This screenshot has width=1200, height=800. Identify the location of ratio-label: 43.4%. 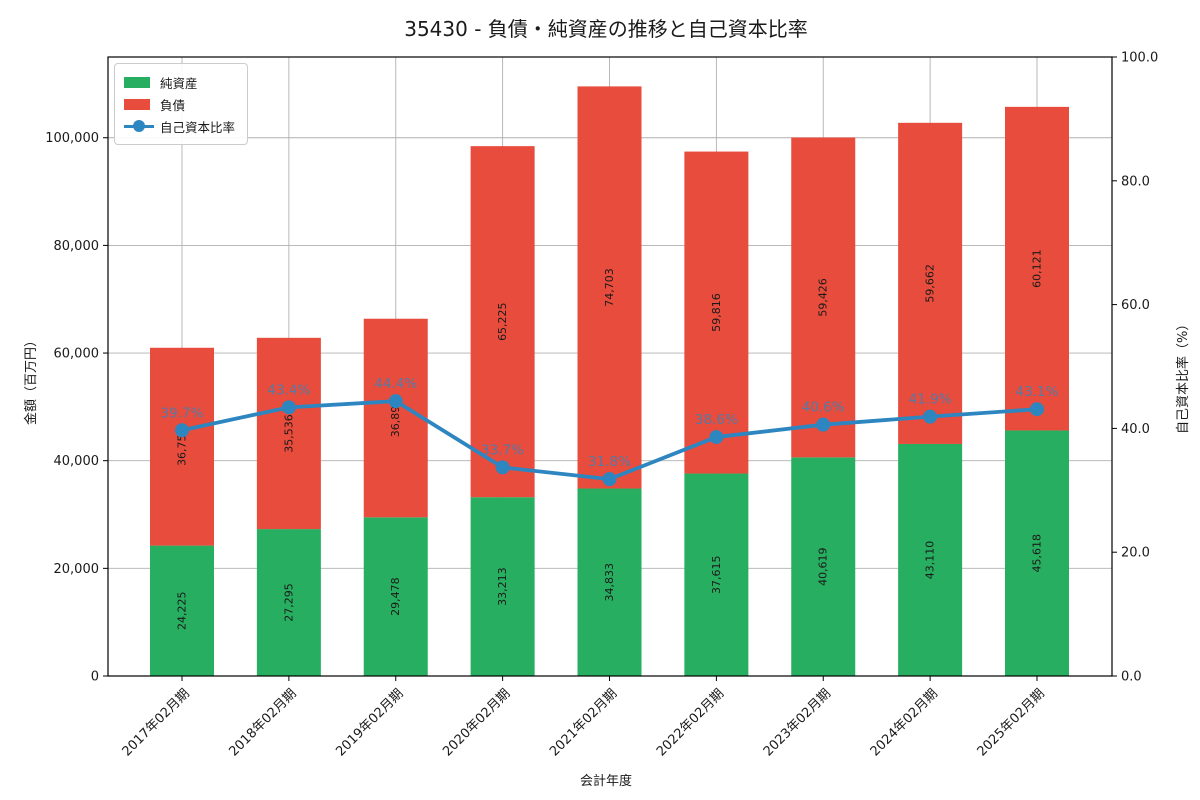
(288, 390).